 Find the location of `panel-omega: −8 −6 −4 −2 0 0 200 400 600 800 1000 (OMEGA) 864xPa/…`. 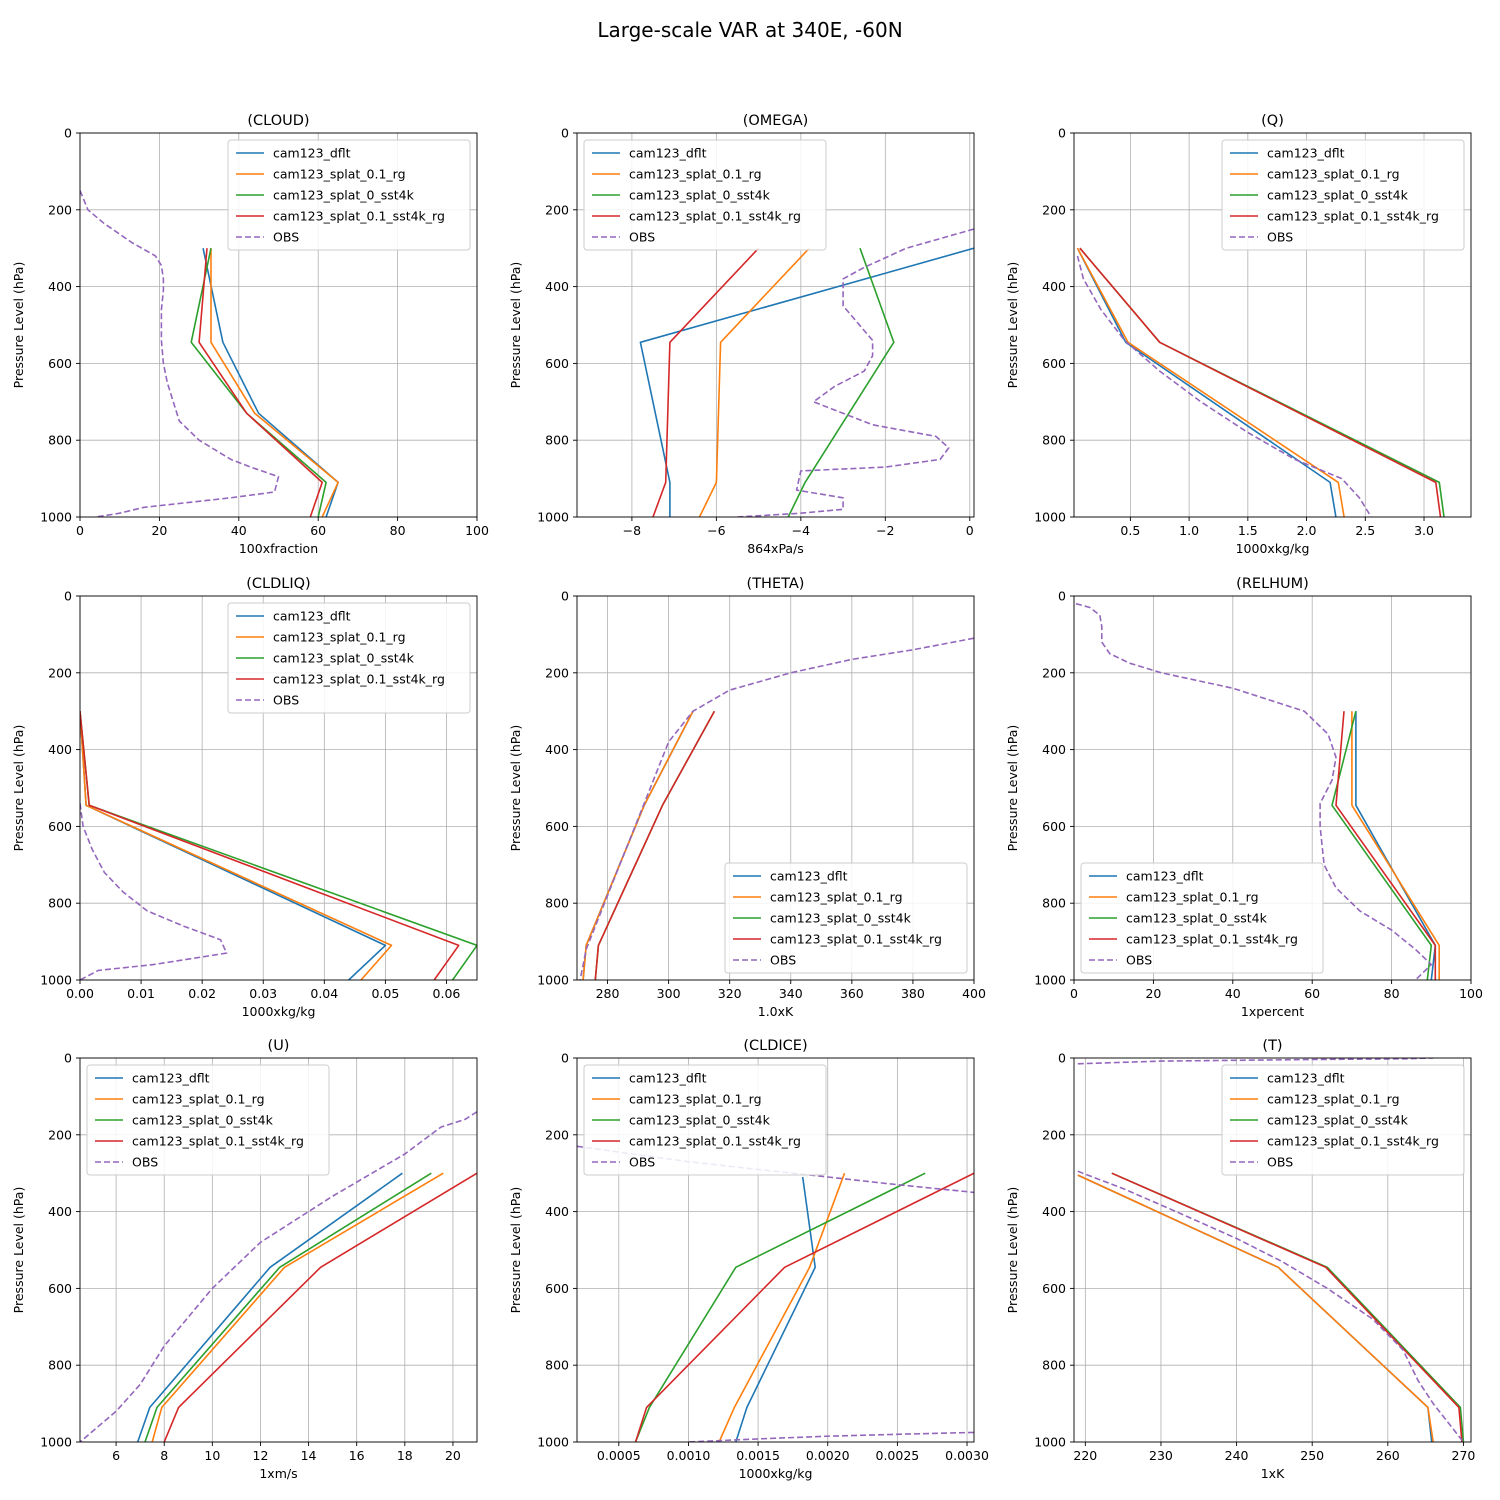

panel-omega: −8 −6 −4 −2 0 0 200 400 600 800 1000 (OMEGA) 864xPa/… is located at coordinates (741, 334).